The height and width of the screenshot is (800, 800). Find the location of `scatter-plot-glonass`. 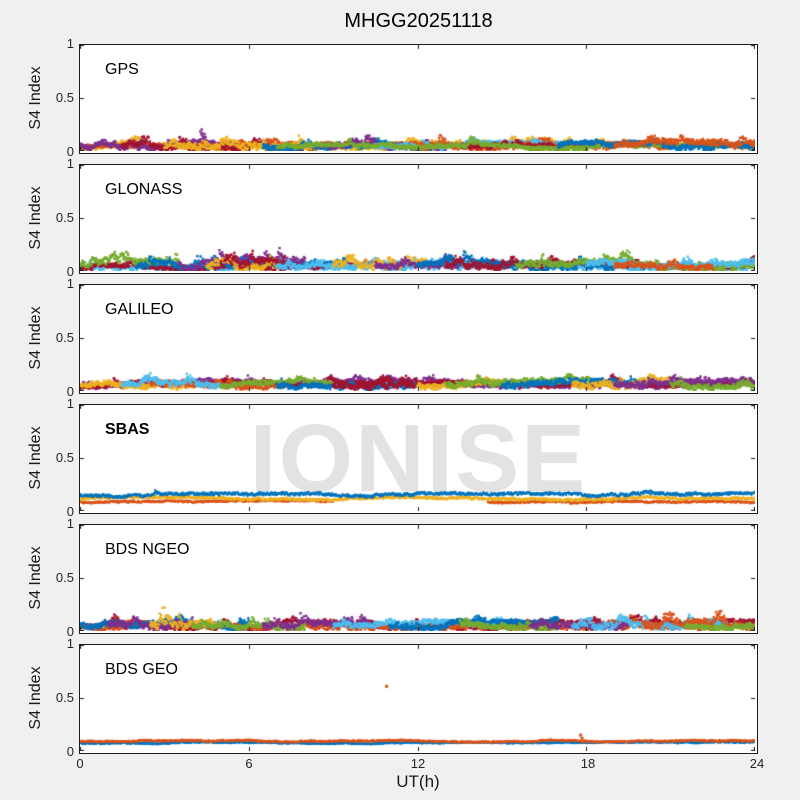

scatter-plot-glonass is located at coordinates (417, 218).